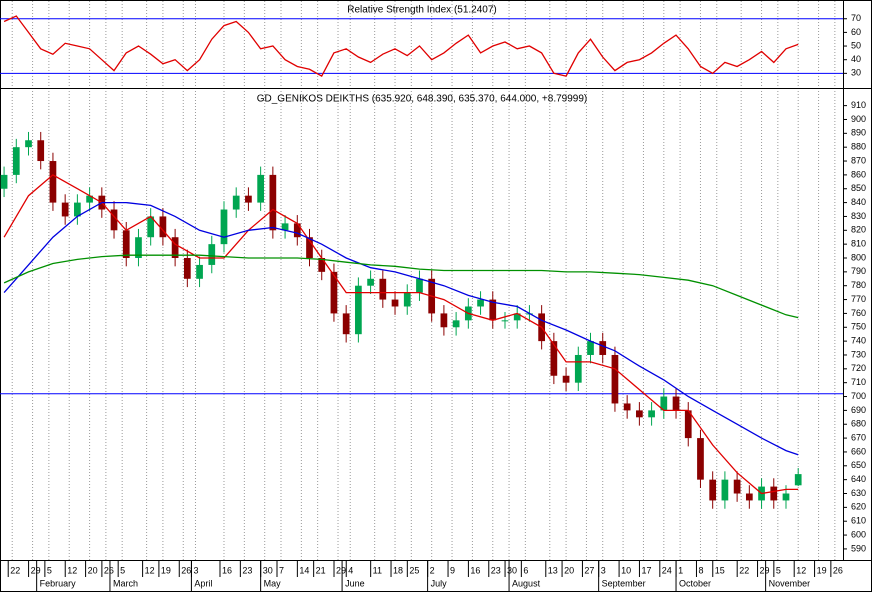 The image size is (872, 592). I want to click on month-label: May, so click(273, 583).